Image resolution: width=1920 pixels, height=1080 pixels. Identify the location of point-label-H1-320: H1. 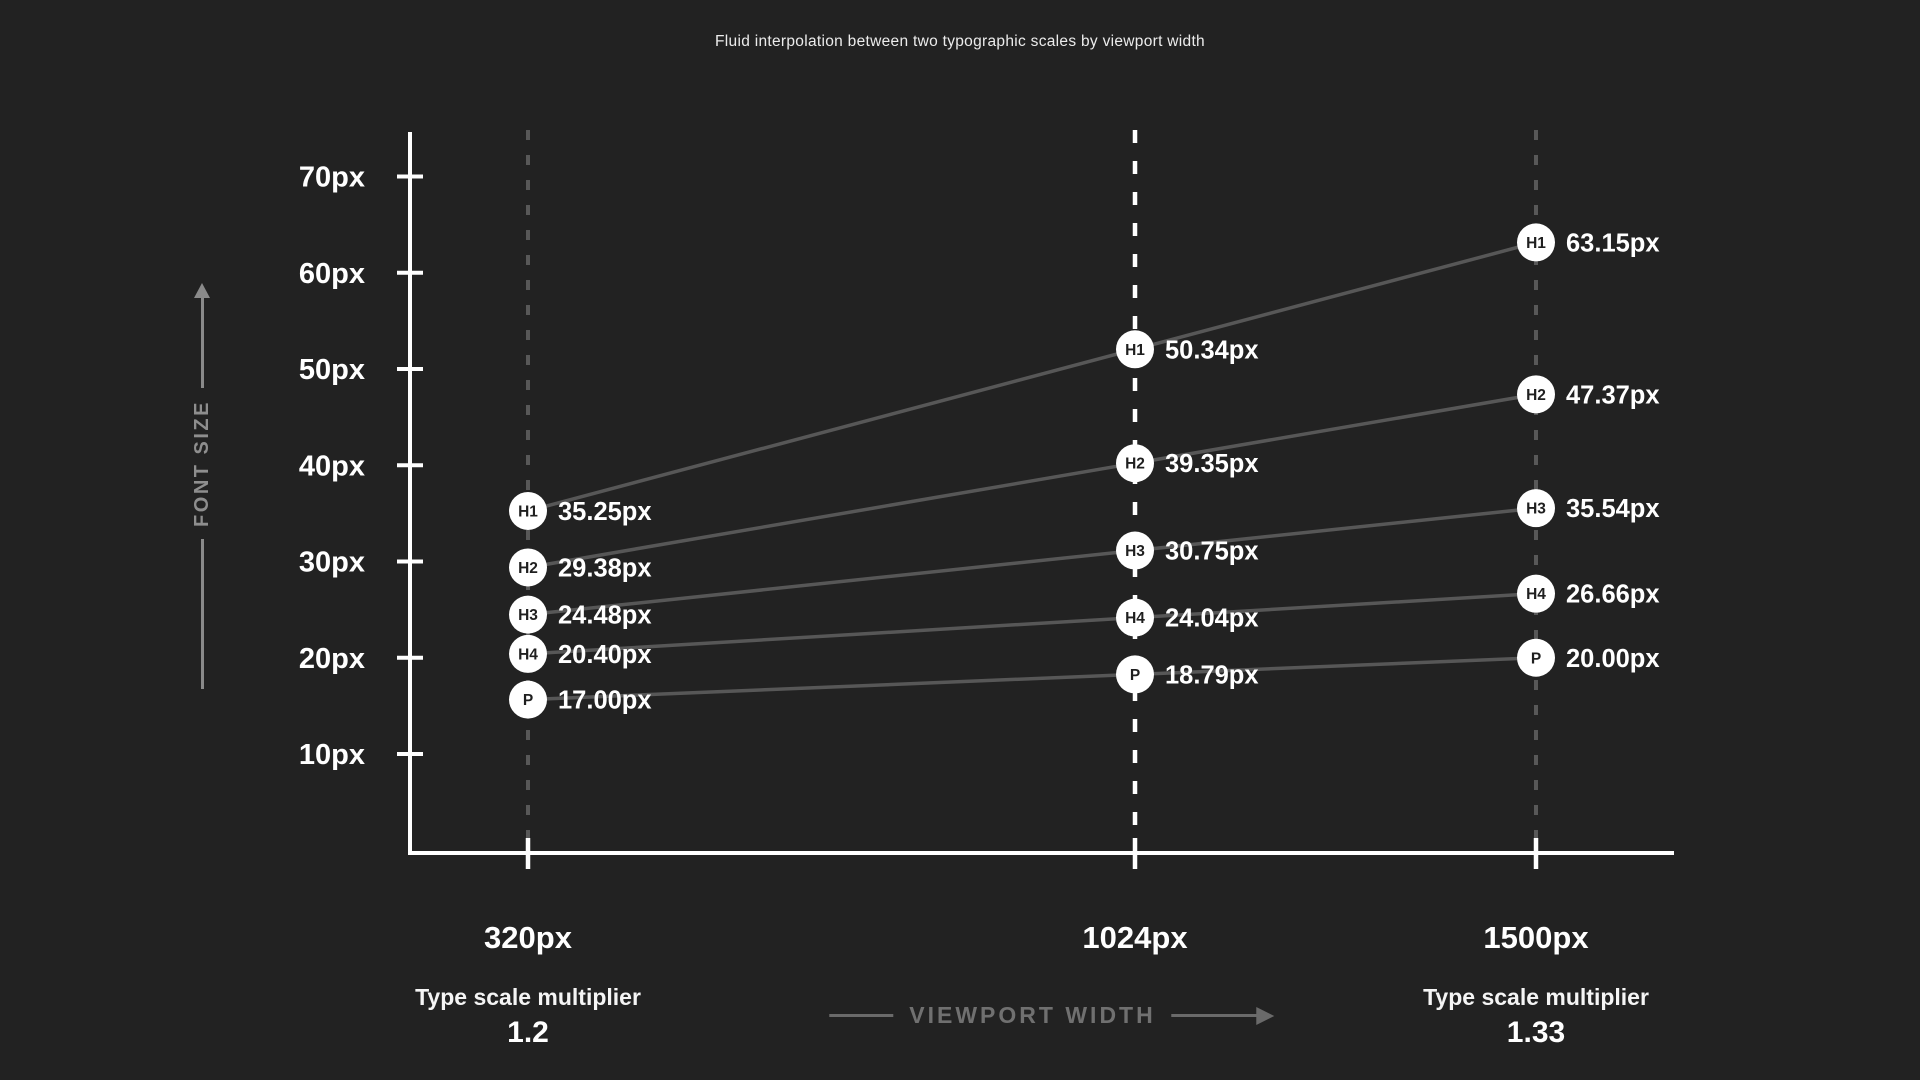
(528, 511).